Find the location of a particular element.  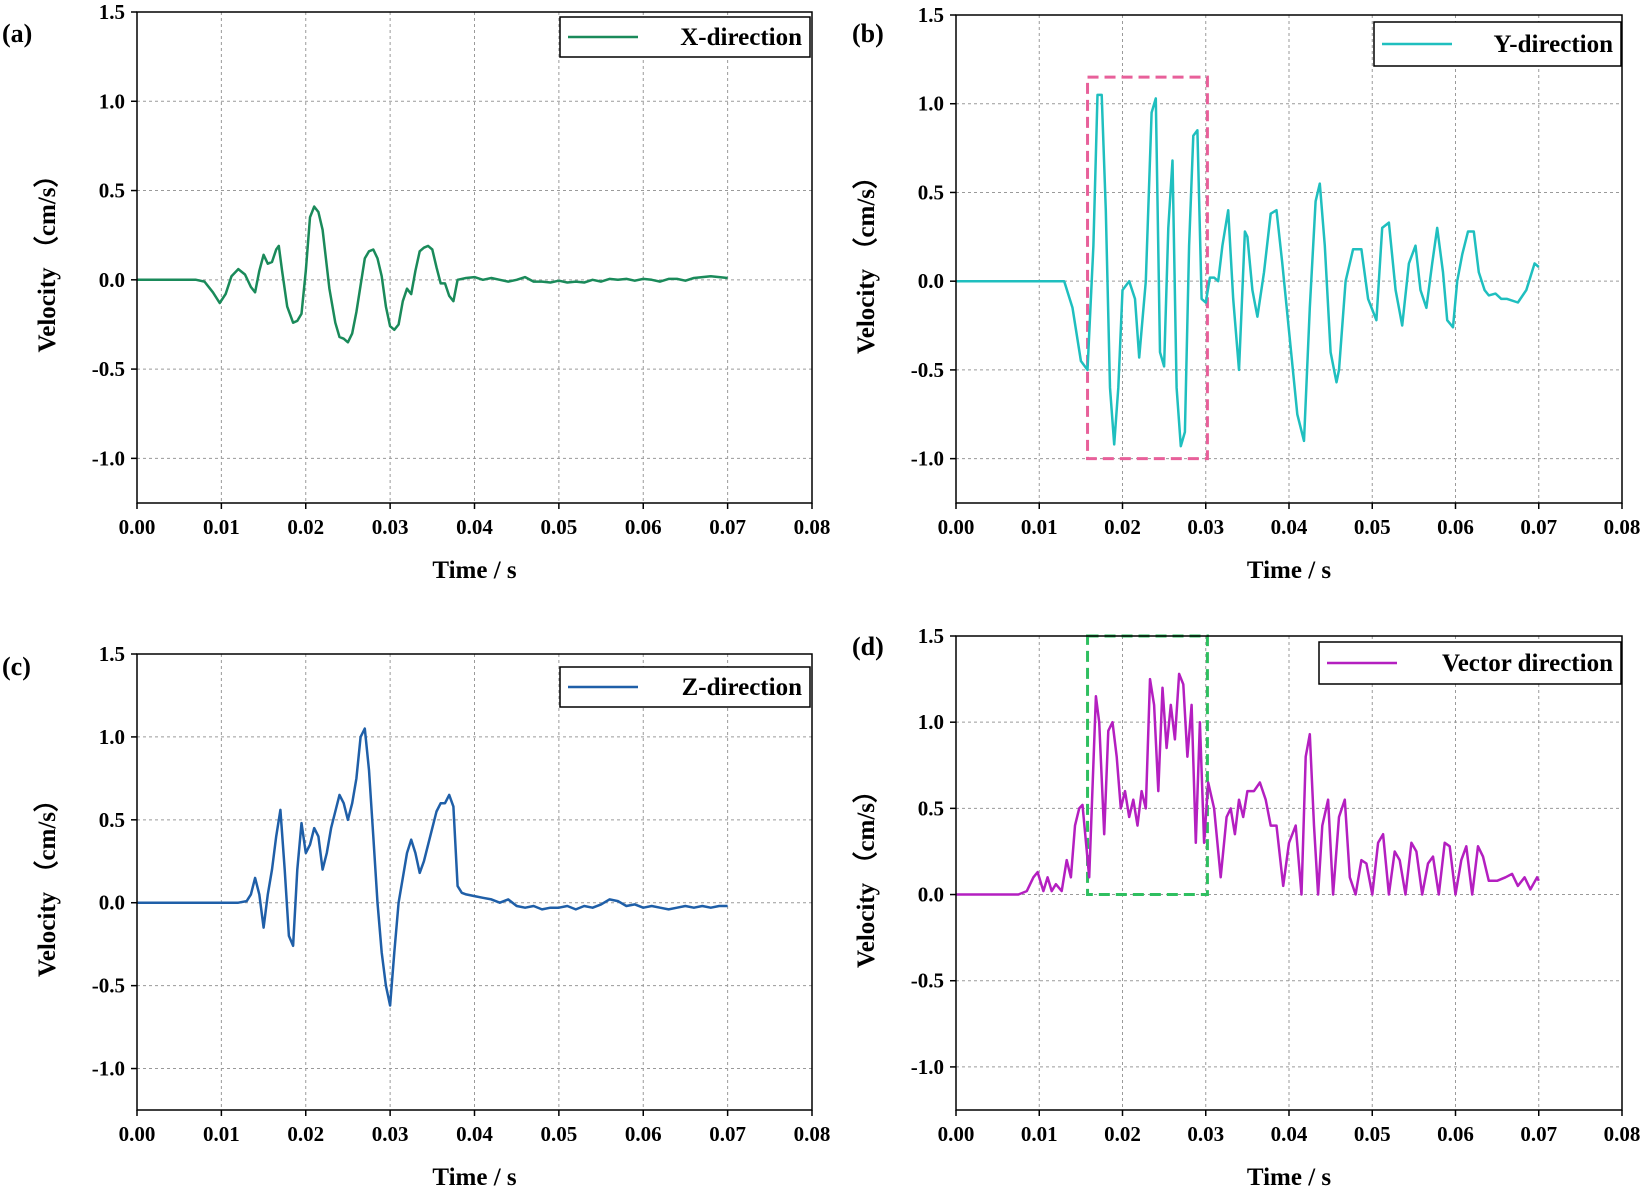

series-line-y-direction is located at coordinates (1248, 270).